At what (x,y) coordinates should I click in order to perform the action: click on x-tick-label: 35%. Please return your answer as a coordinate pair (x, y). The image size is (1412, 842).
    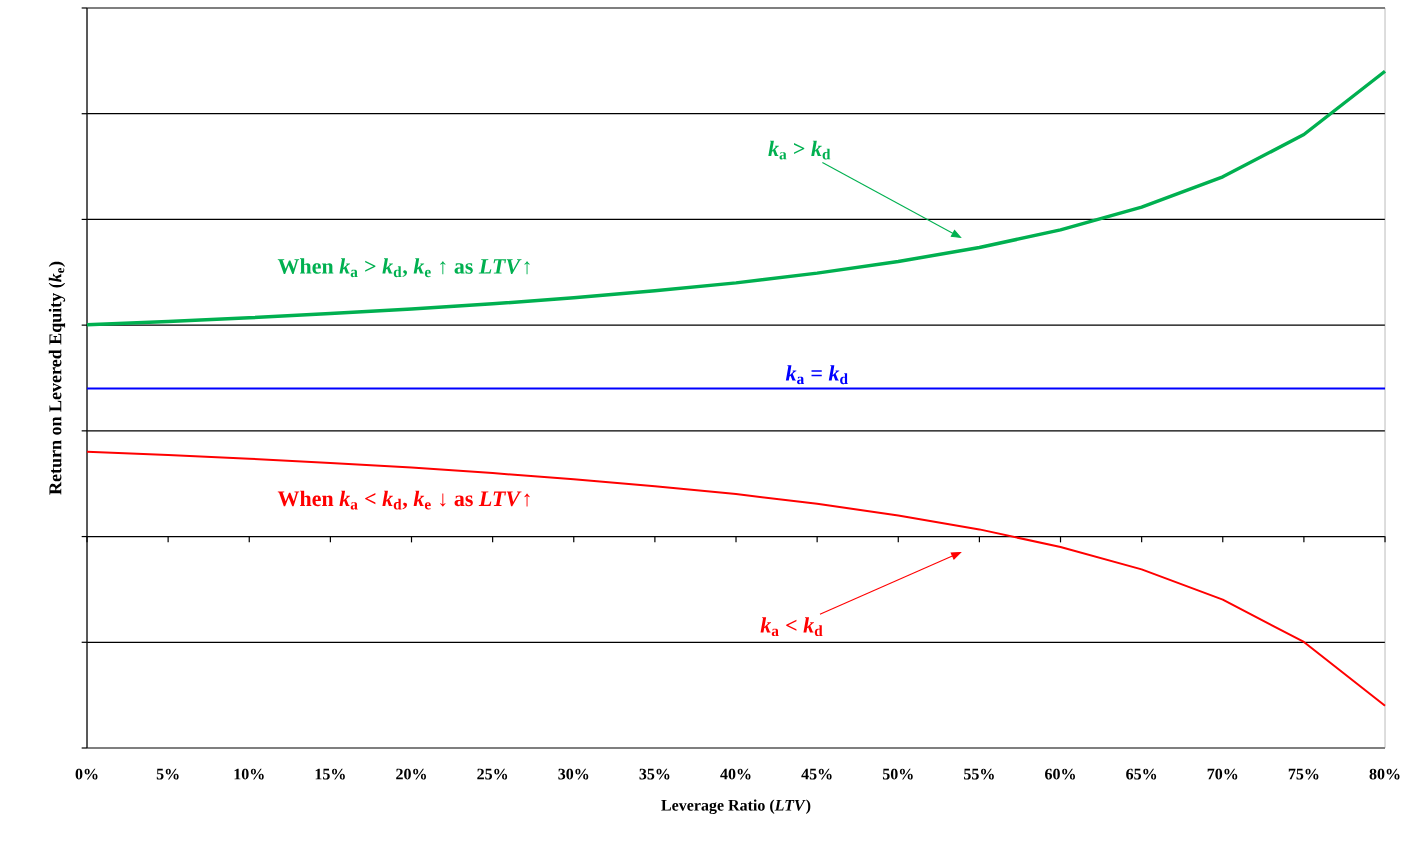
    Looking at the image, I should click on (654, 774).